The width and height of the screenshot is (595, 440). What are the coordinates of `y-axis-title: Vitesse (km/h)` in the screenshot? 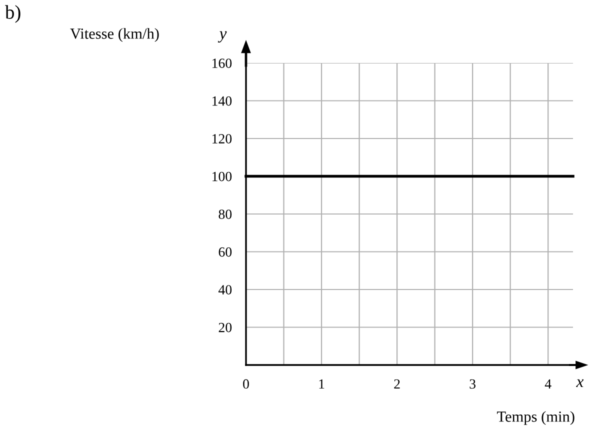 It's located at (114, 35).